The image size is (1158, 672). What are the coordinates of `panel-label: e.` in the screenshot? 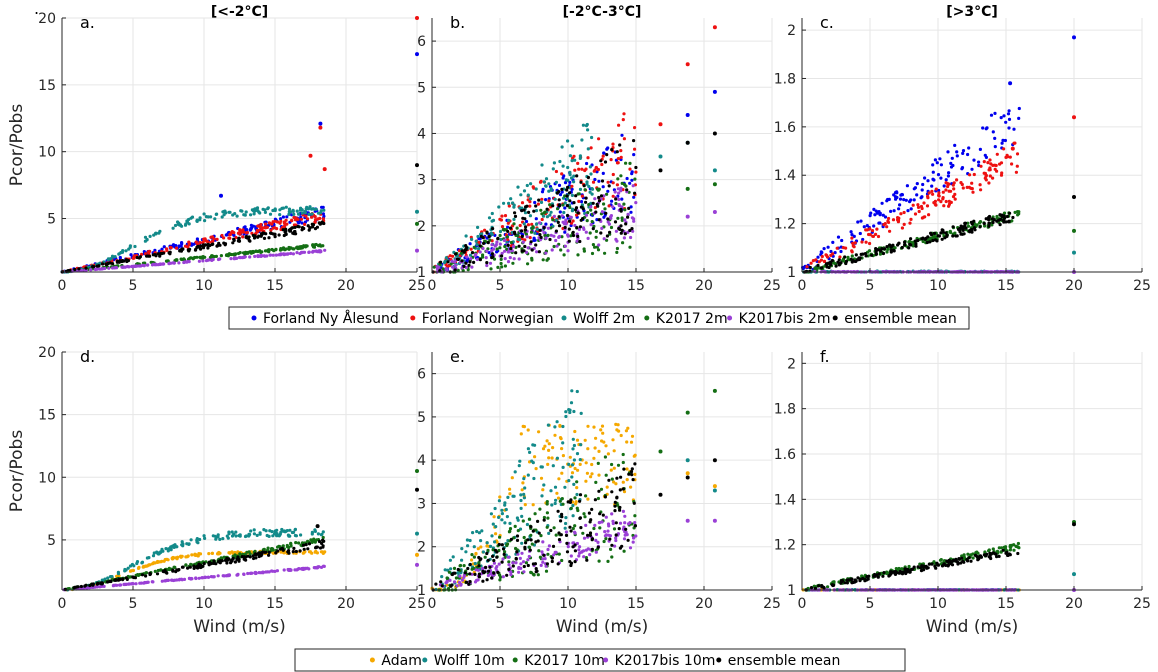 It's located at (457, 356).